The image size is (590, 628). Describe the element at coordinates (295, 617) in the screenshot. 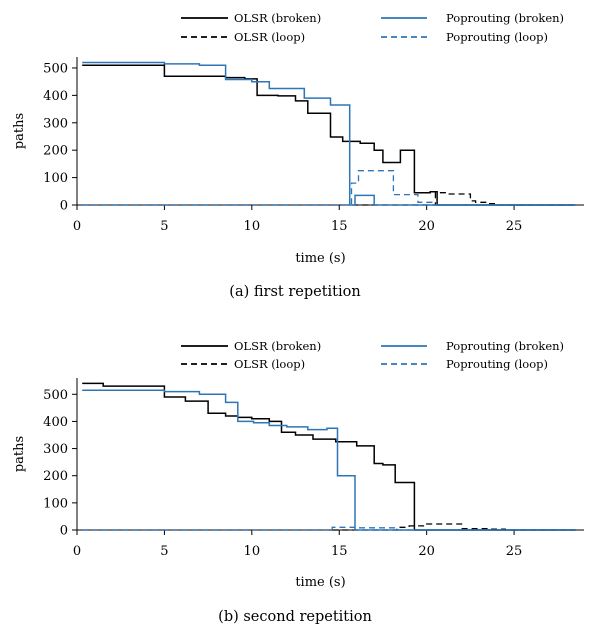

I see `figure-caption: (b) second repetition` at that location.